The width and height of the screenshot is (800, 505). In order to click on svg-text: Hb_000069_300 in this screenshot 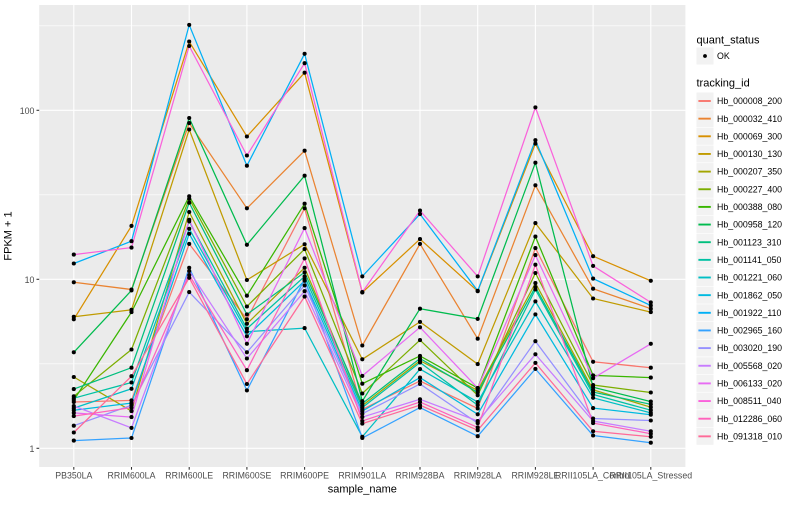, I will do `click(749, 136)`.